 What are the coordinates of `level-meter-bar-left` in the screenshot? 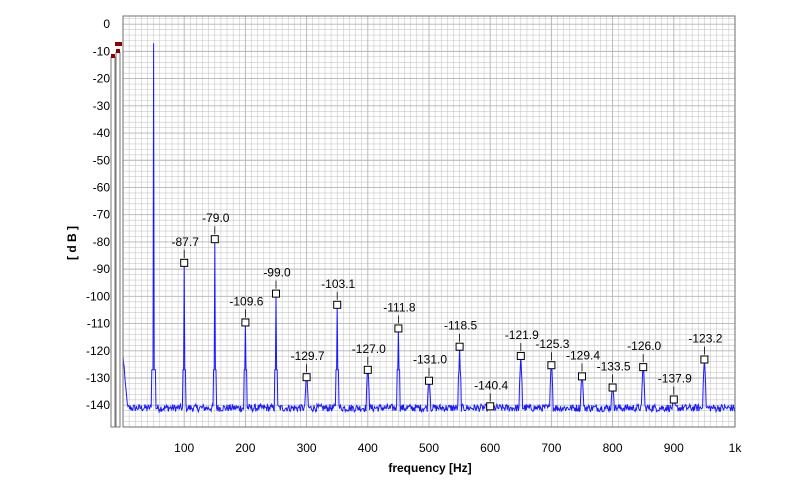 It's located at (113, 242).